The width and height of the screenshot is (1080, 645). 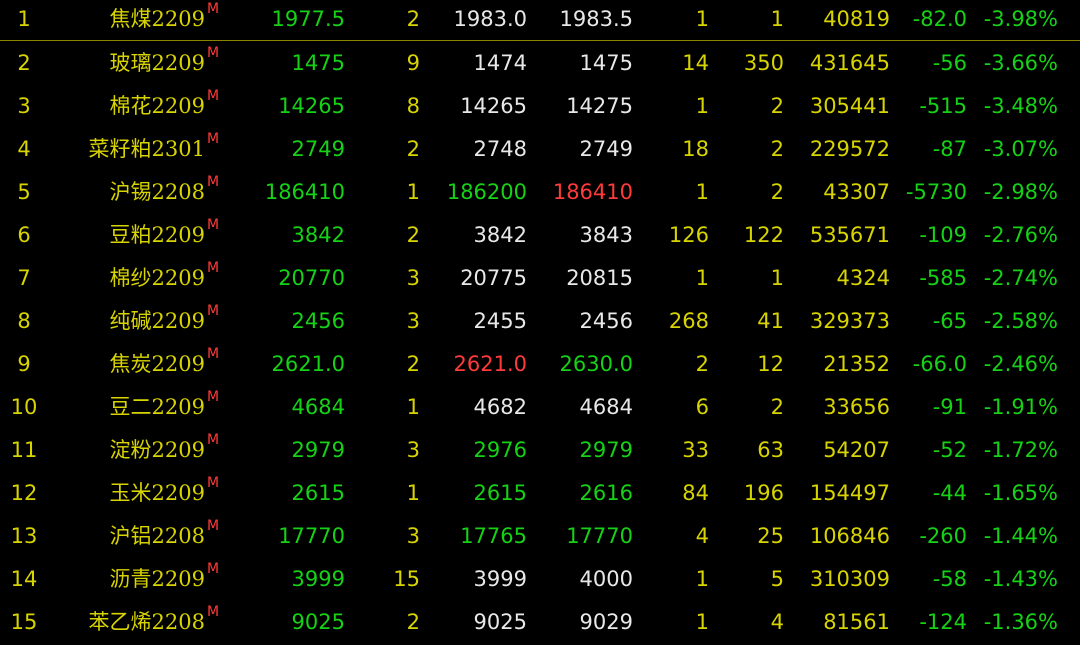 I want to click on bid-price: 2621.0, so click(x=490, y=364).